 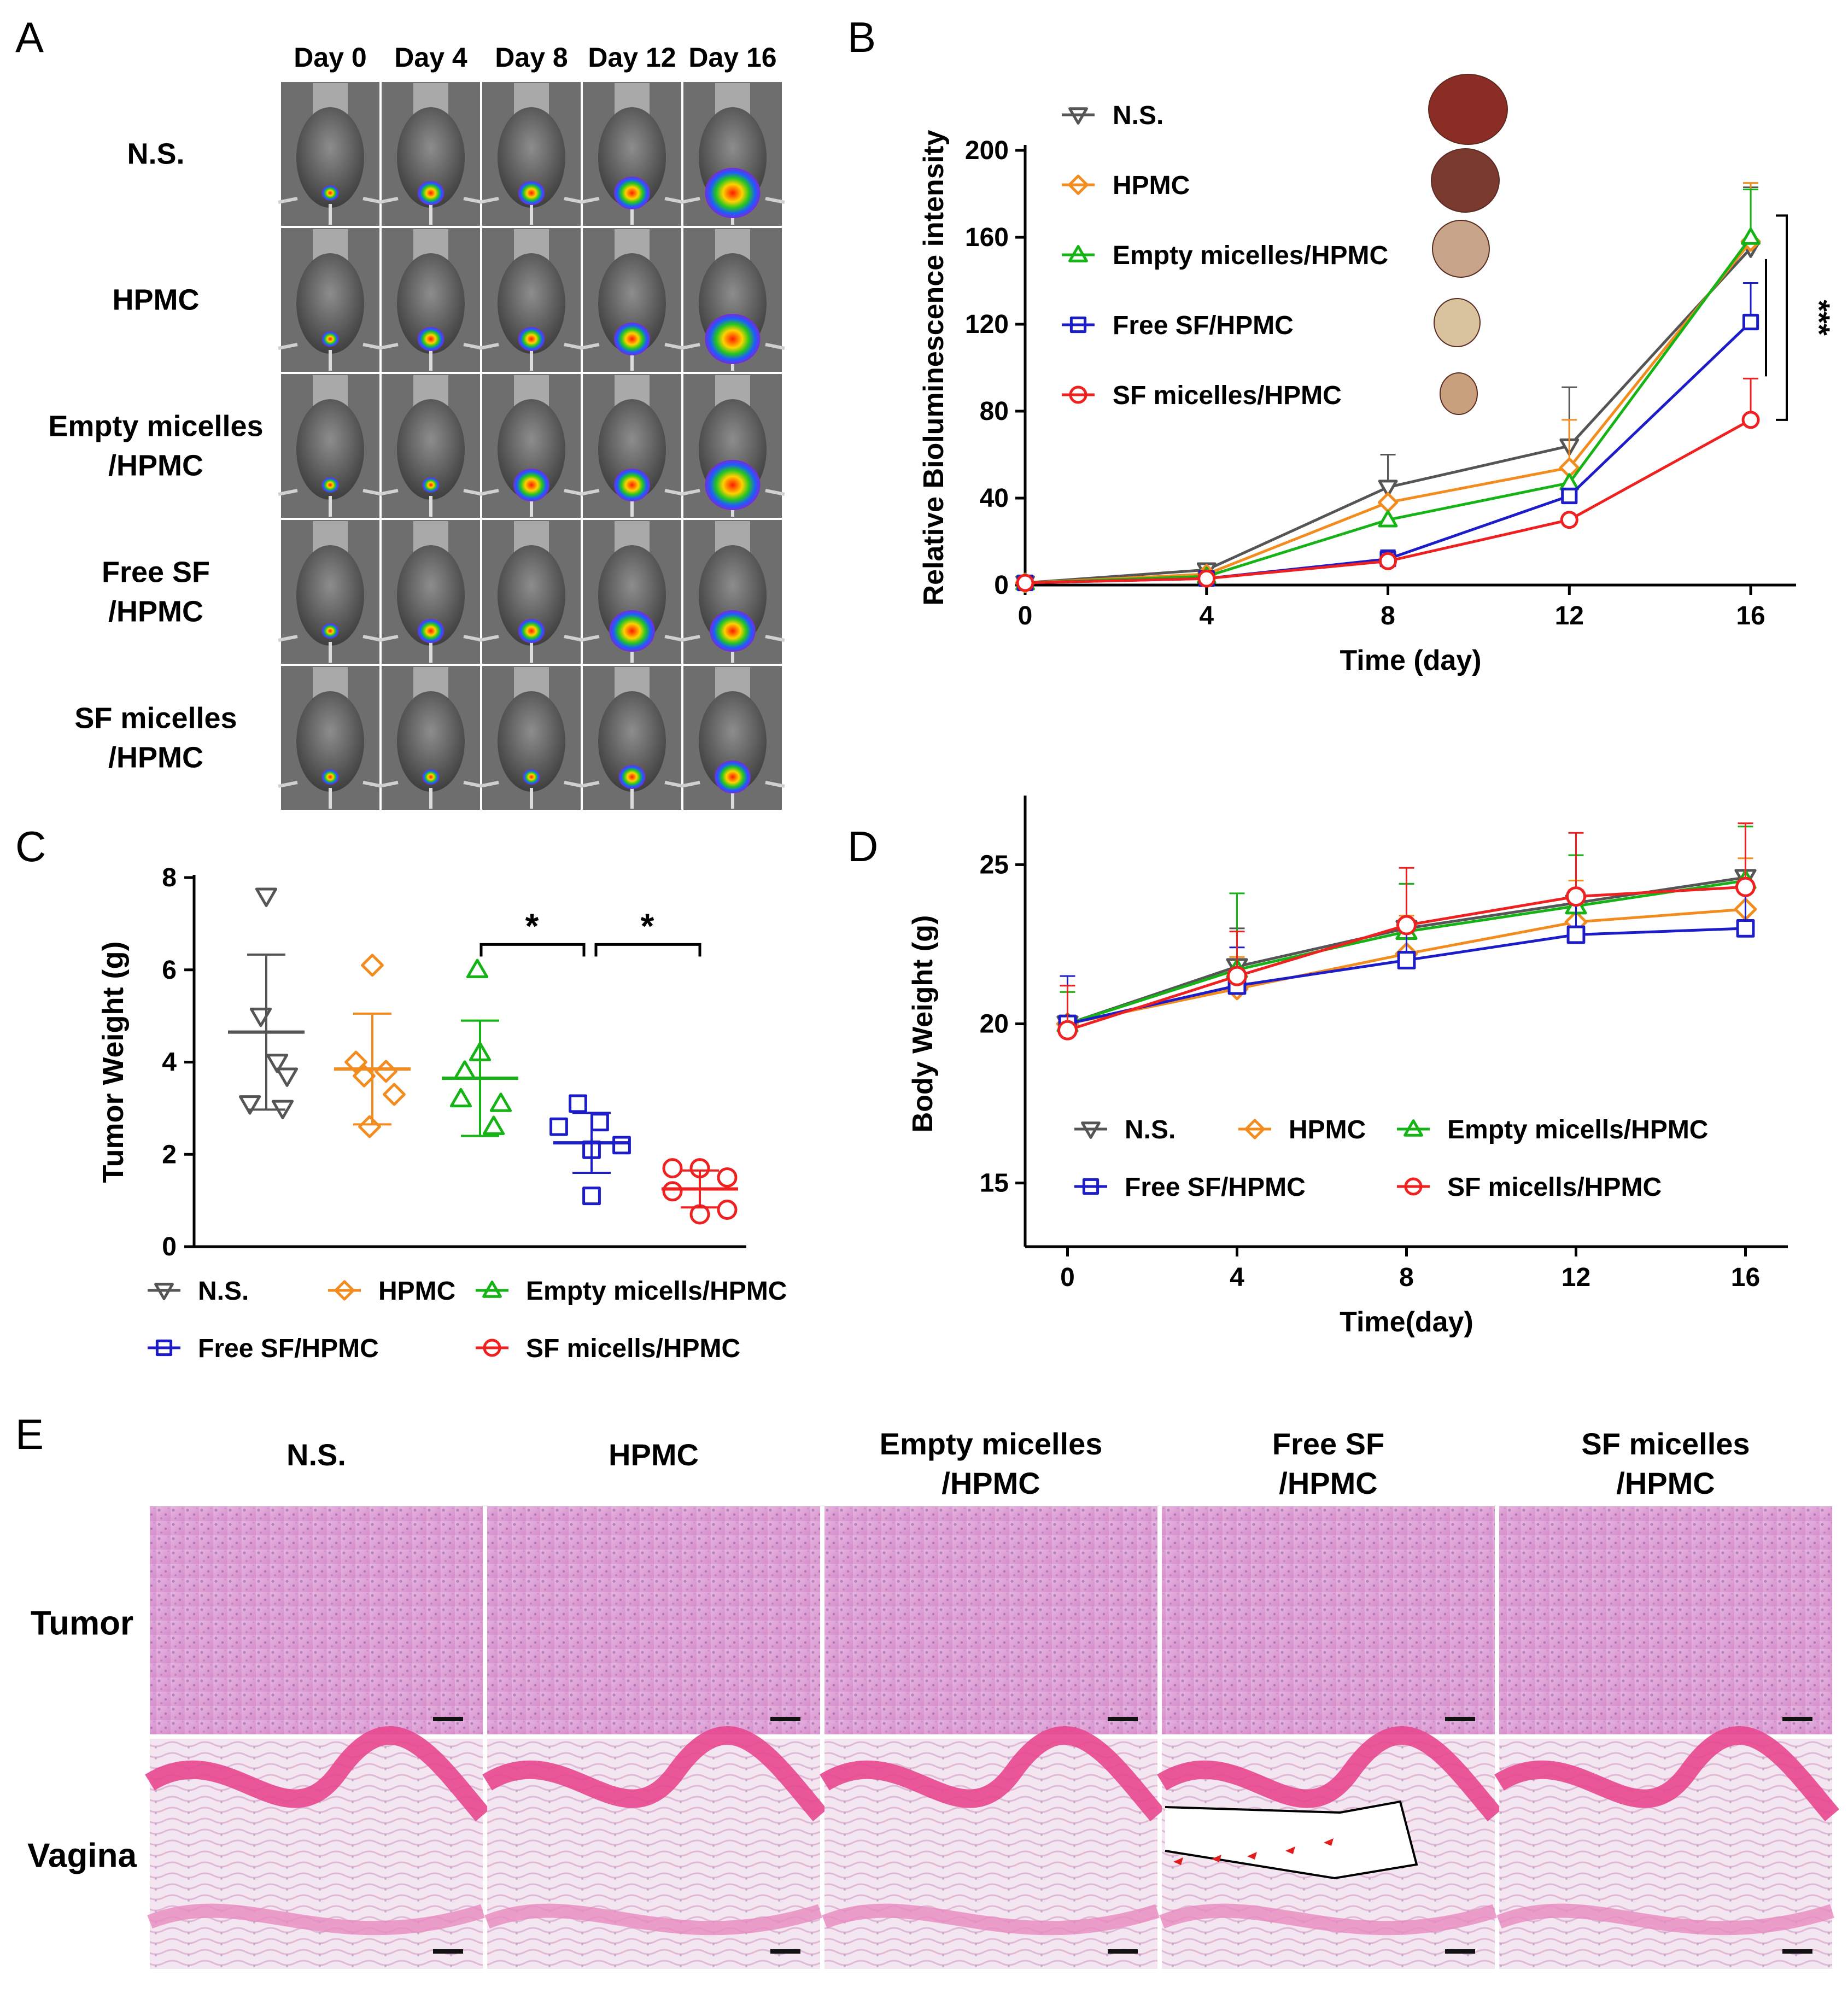 I want to click on y-tick-label: 0, so click(x=169, y=1246).